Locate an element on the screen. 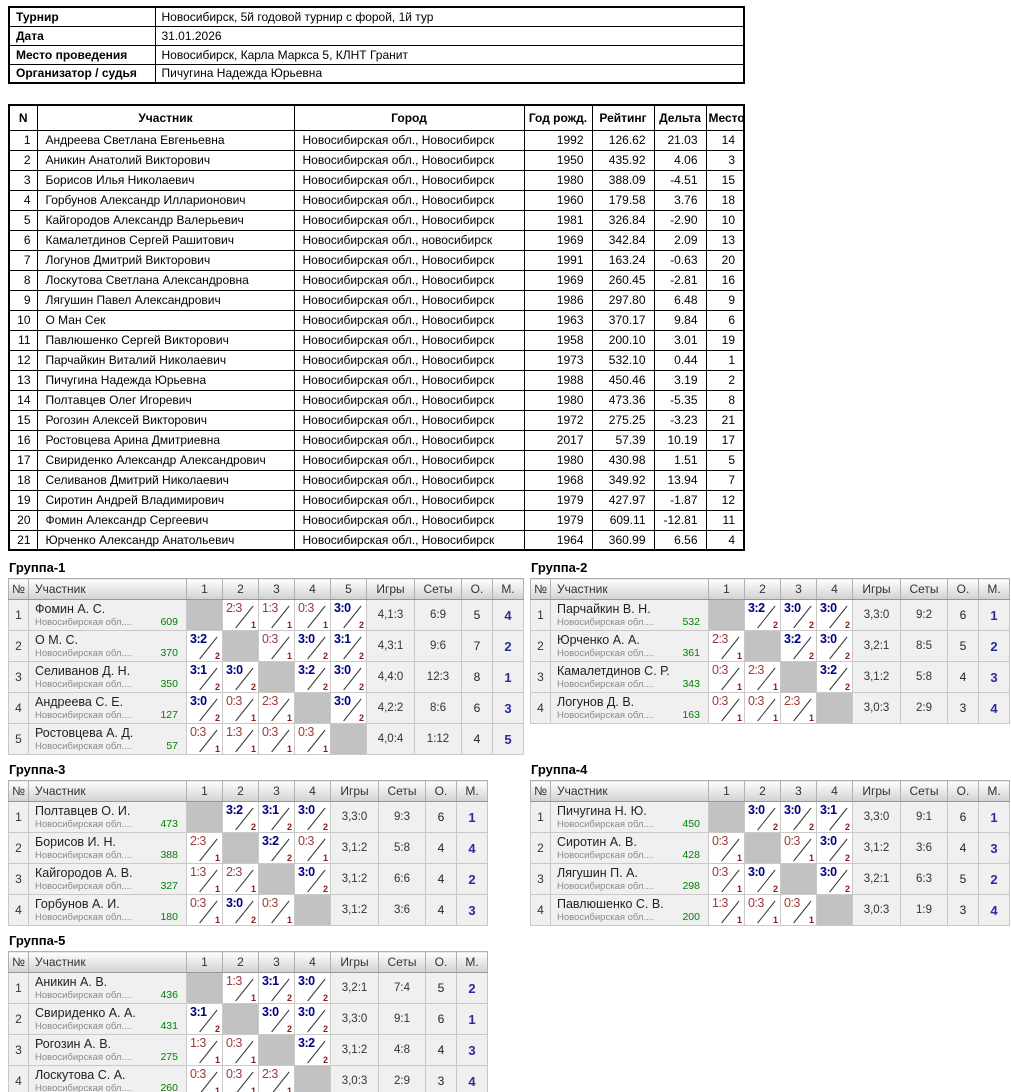 The width and height of the screenshot is (1011, 1092). group-header-place: М. is located at coordinates (994, 791).